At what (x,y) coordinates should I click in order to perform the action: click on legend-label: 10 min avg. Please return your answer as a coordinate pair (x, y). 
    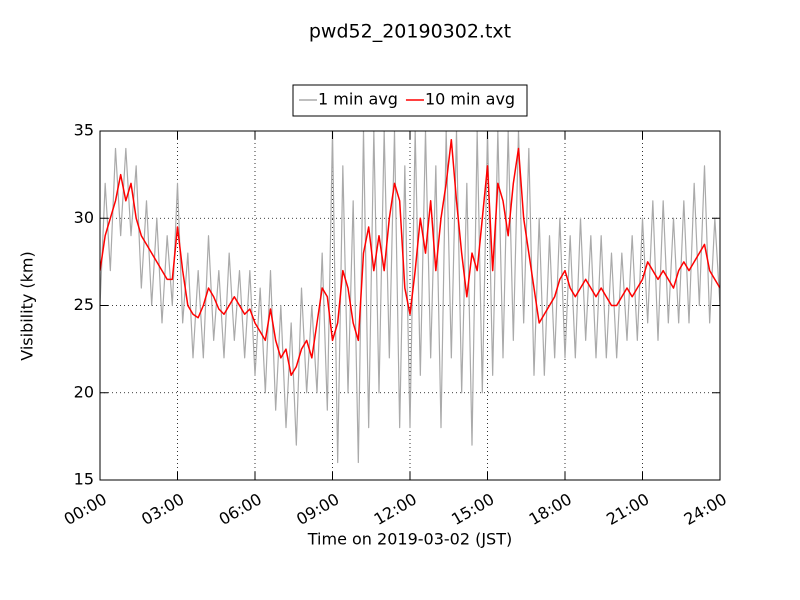
    Looking at the image, I should click on (470, 99).